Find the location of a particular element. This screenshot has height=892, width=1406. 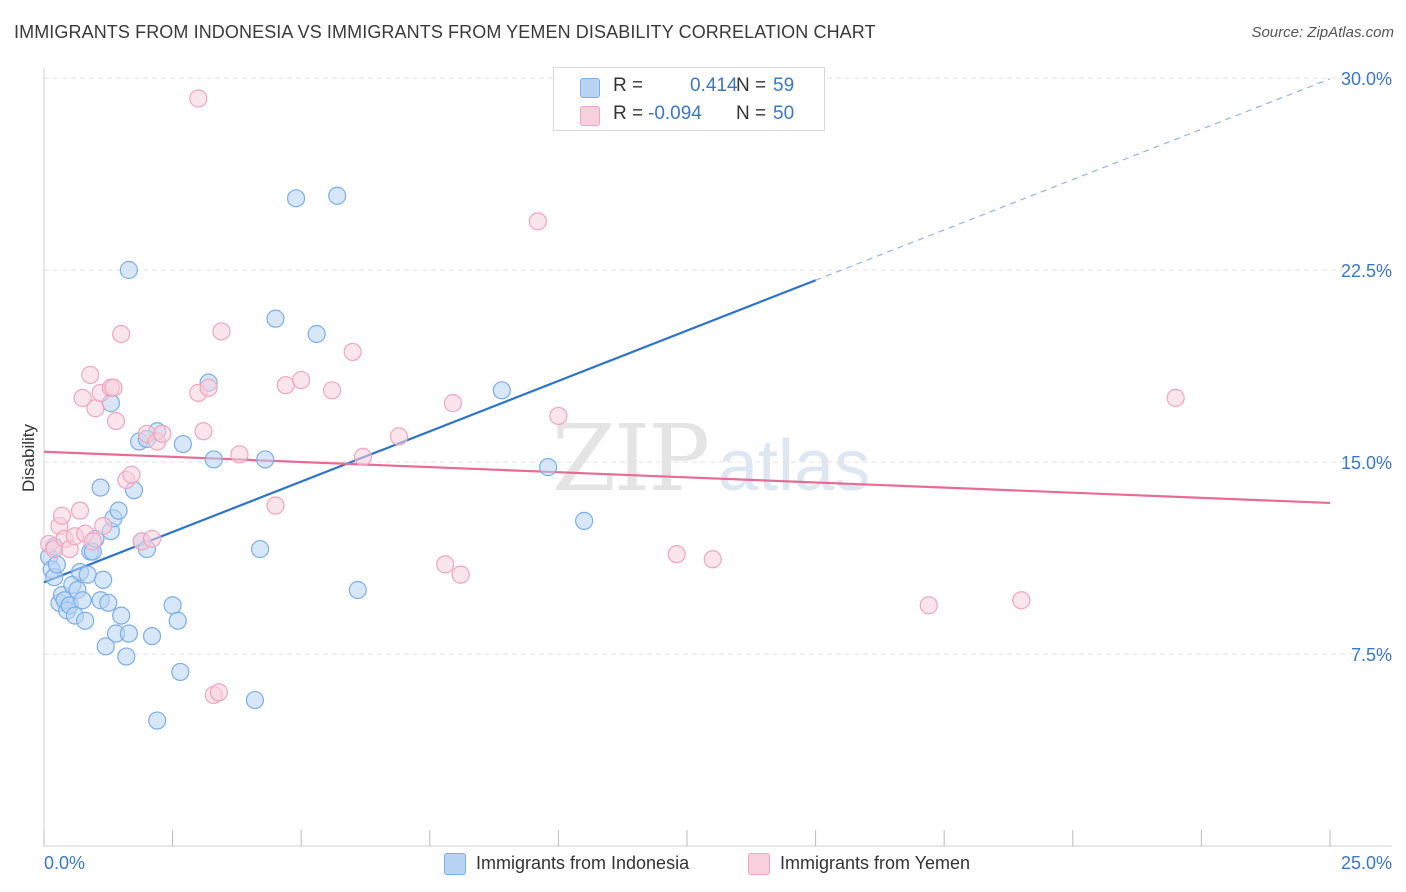

legend-item-yemen: Immigrants from Yemen is located at coordinates (883, 865).